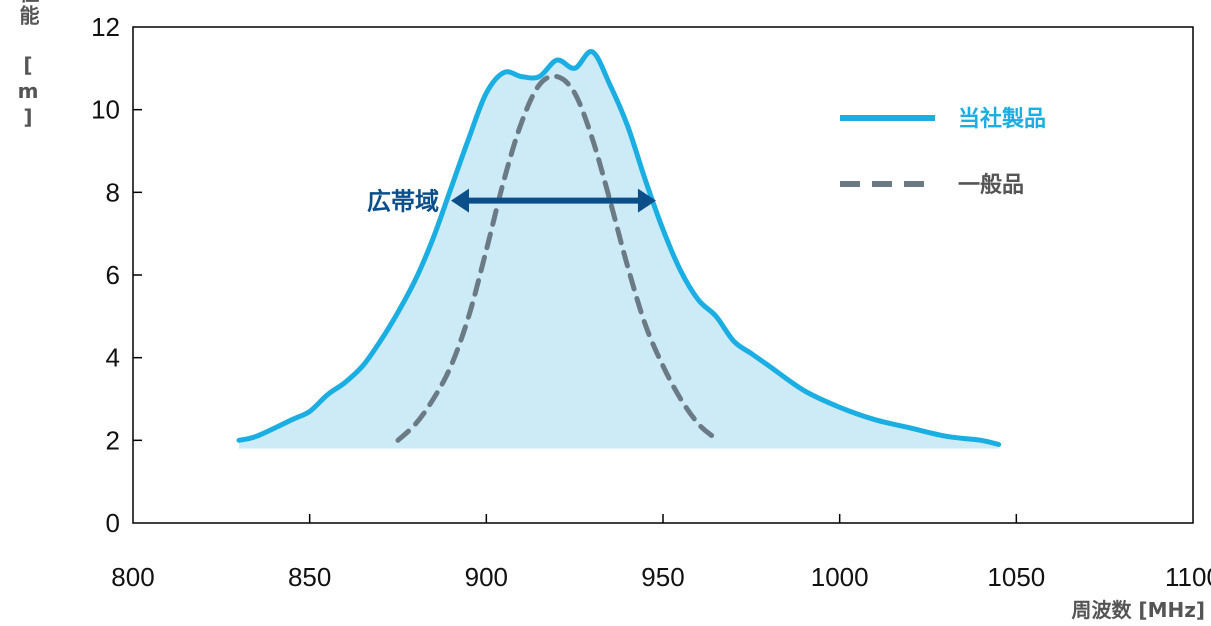 Image resolution: width=1211 pixels, height=626 pixels. I want to click on x-tick-label: 800, so click(132, 577).